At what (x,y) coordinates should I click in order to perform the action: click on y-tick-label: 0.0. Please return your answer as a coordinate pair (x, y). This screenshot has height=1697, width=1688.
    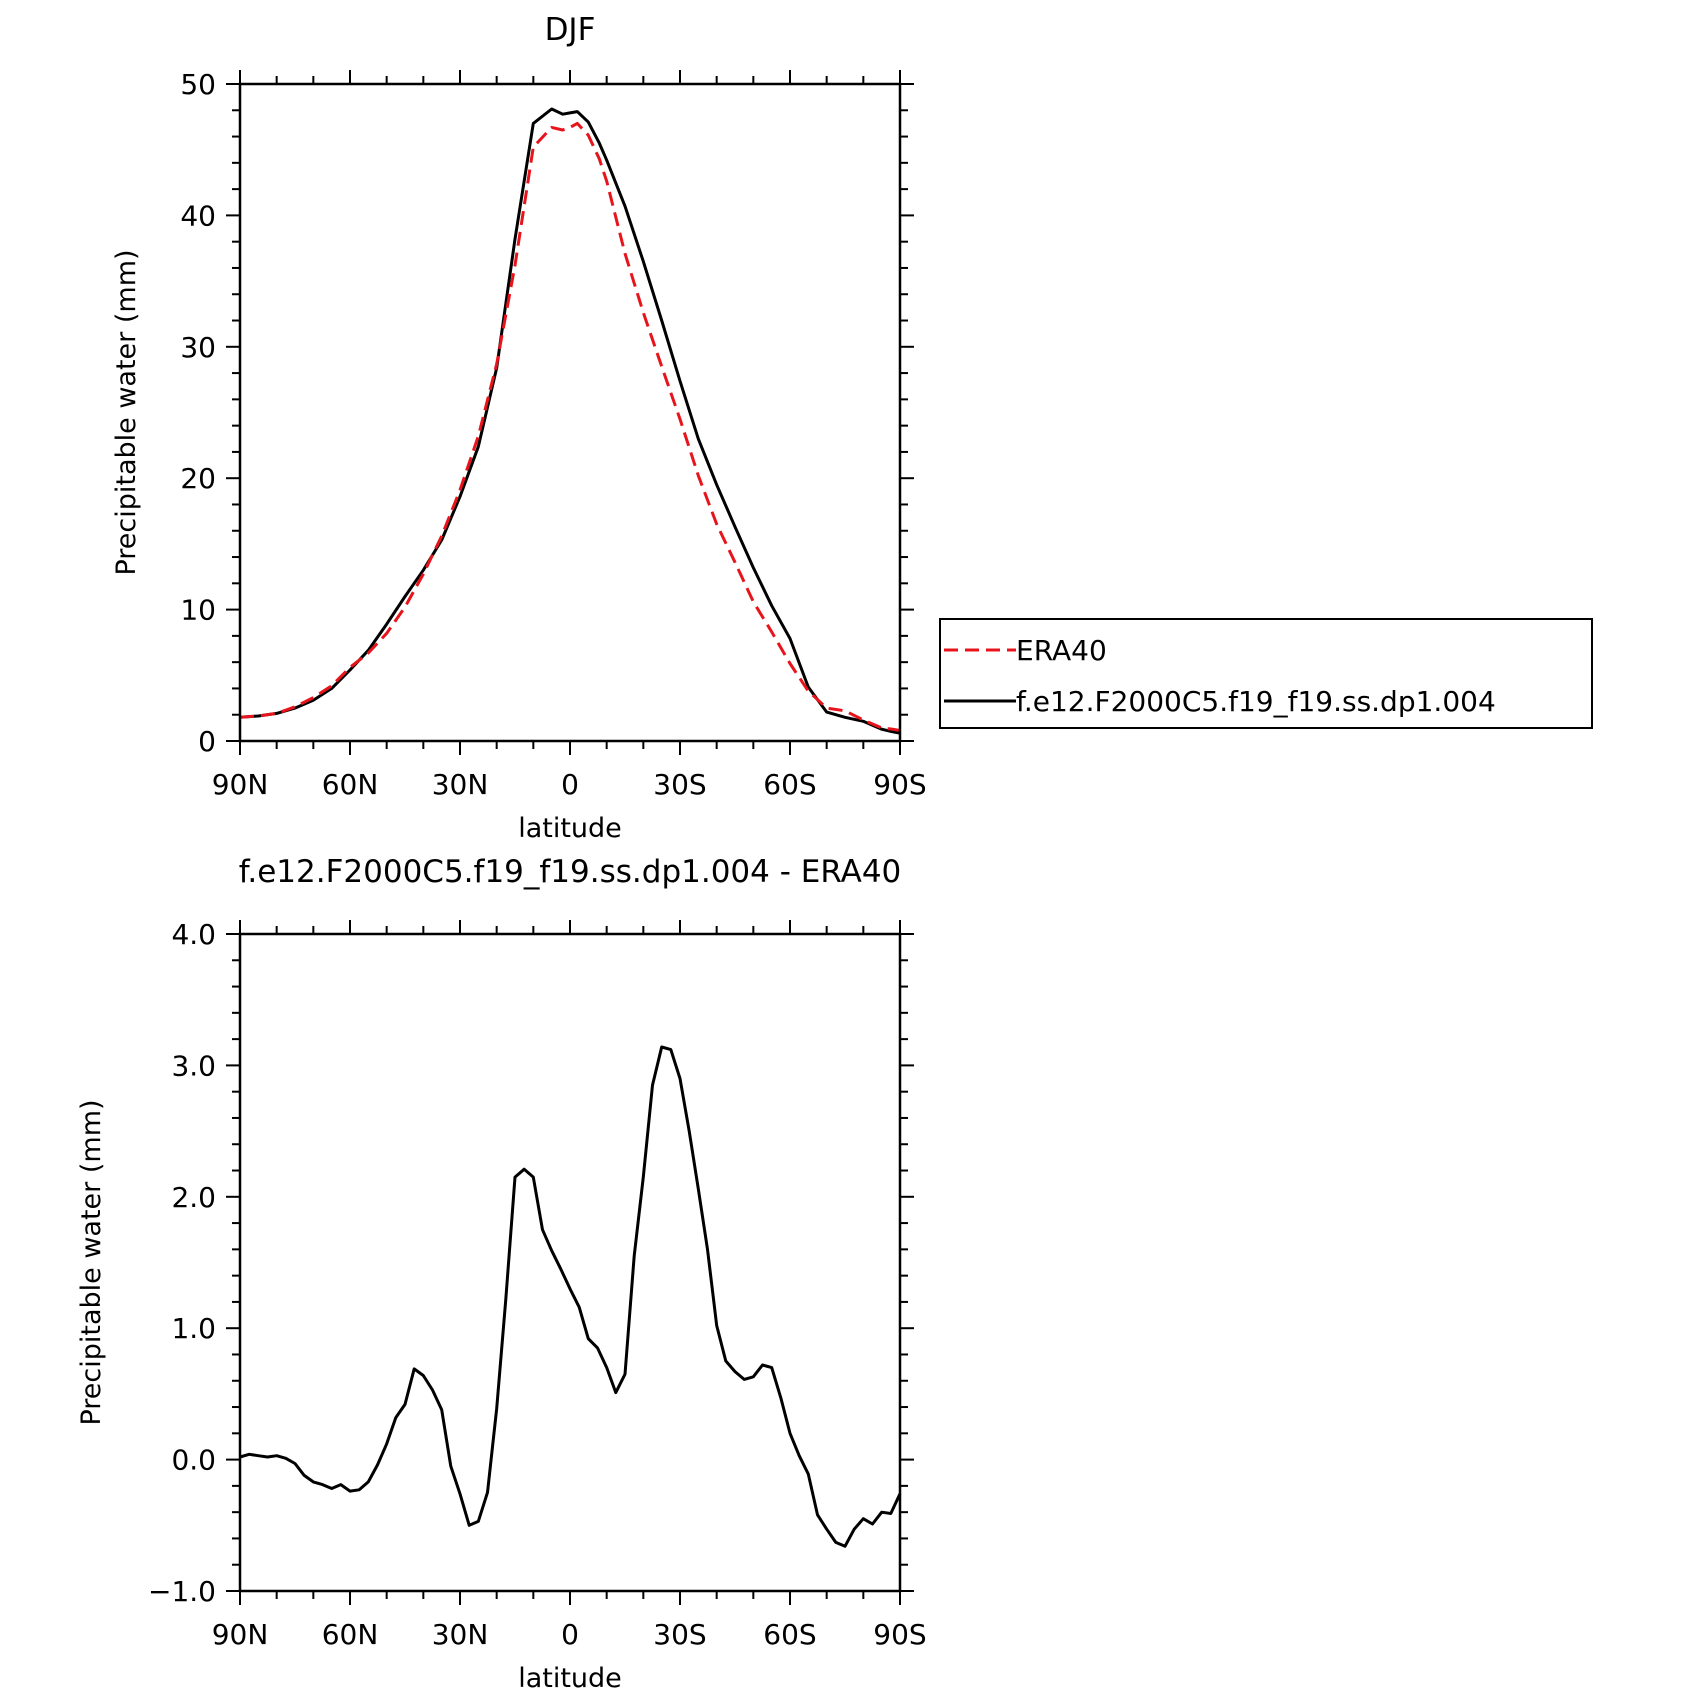
    Looking at the image, I should click on (193, 1460).